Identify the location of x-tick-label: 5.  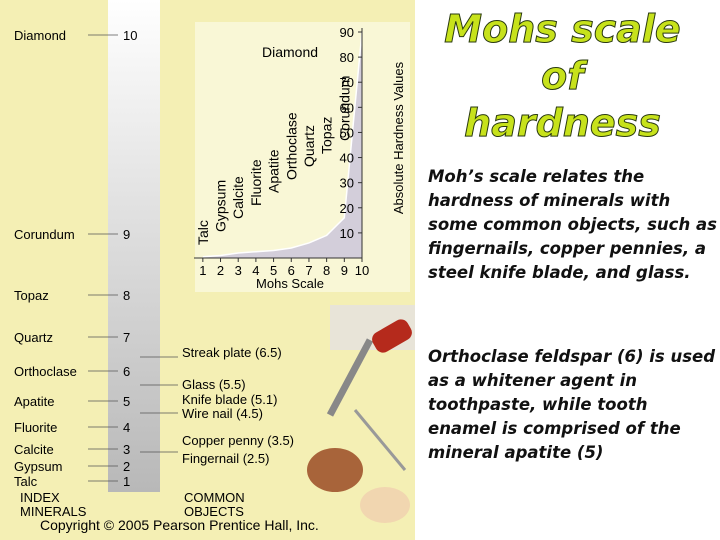
(273, 270).